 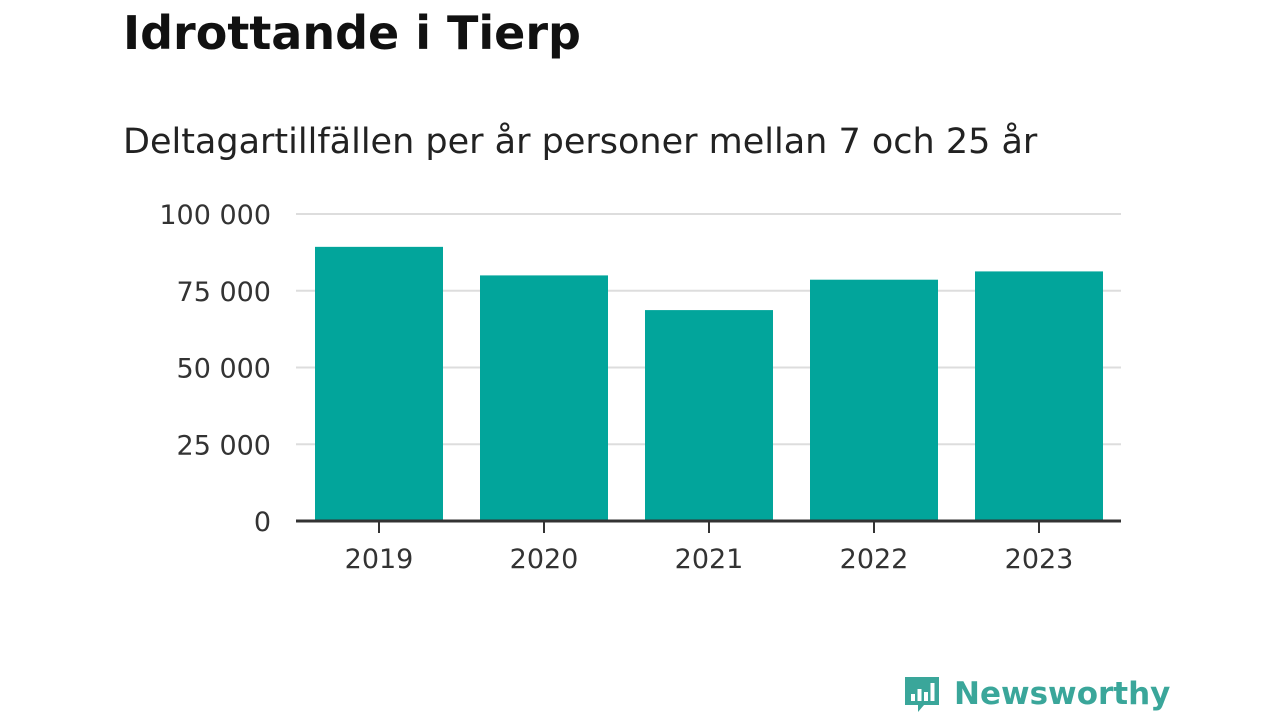 What do you see at coordinates (544, 559) in the screenshot?
I see `x-tick-label: 2020` at bounding box center [544, 559].